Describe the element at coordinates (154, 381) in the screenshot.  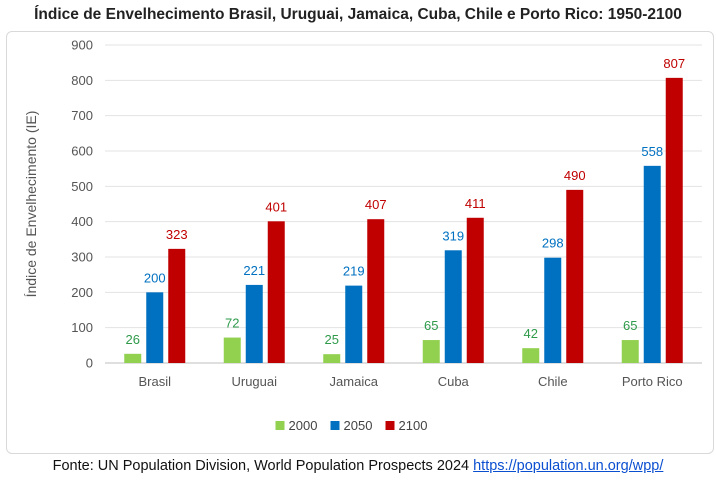
I see `x-tick-label: Brasil` at that location.